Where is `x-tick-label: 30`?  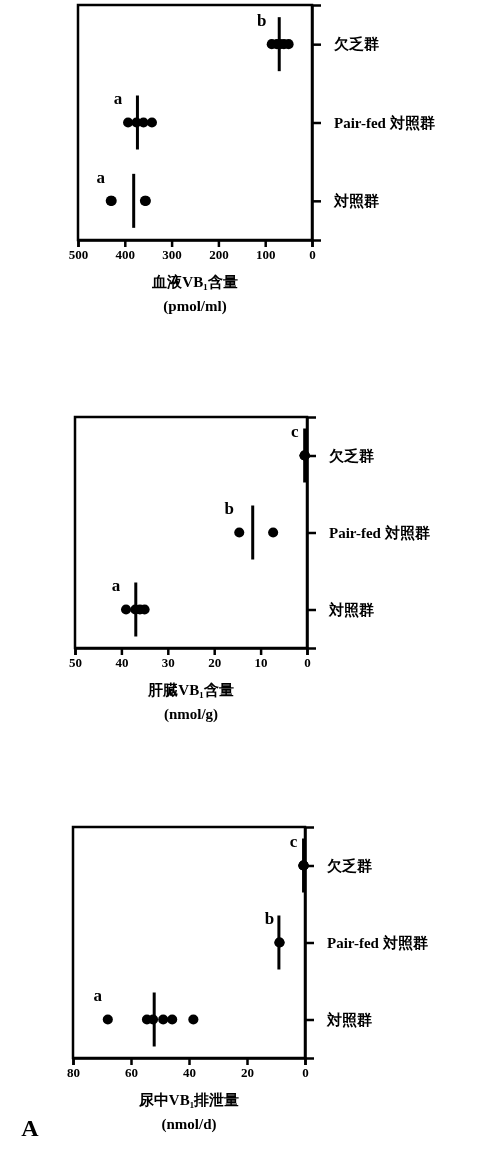
x-tick-label: 30 is located at coordinates (168, 663).